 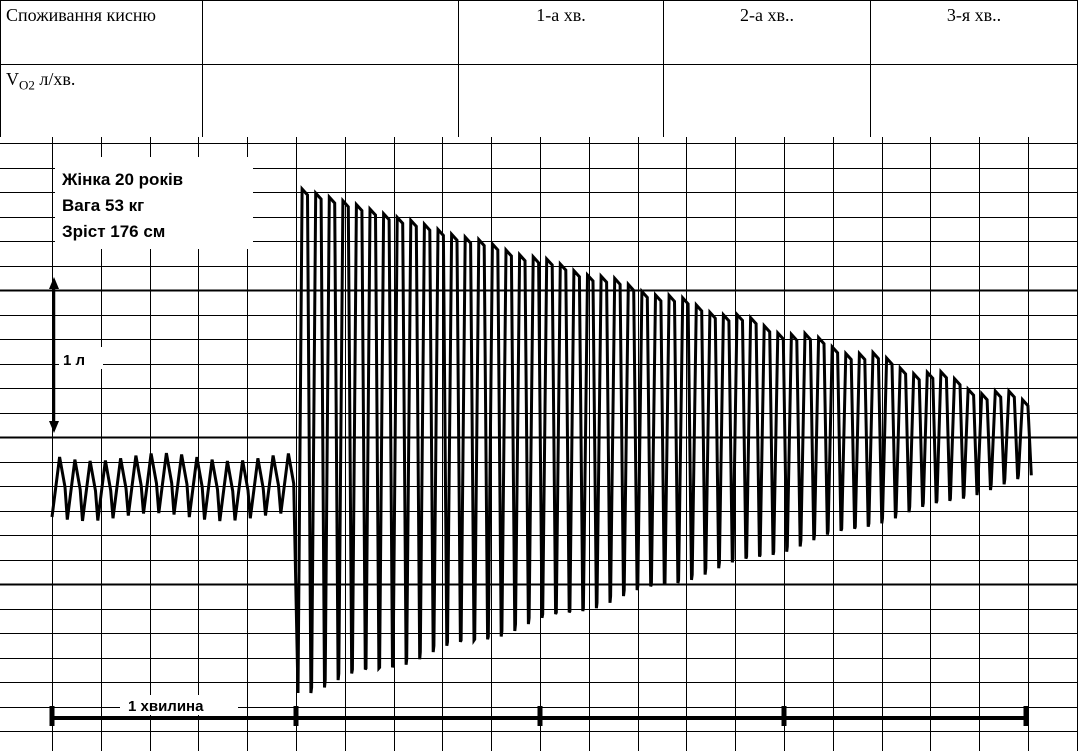 What do you see at coordinates (561, 32) in the screenshot?
I see `minute-1-header: 1-а хв.` at bounding box center [561, 32].